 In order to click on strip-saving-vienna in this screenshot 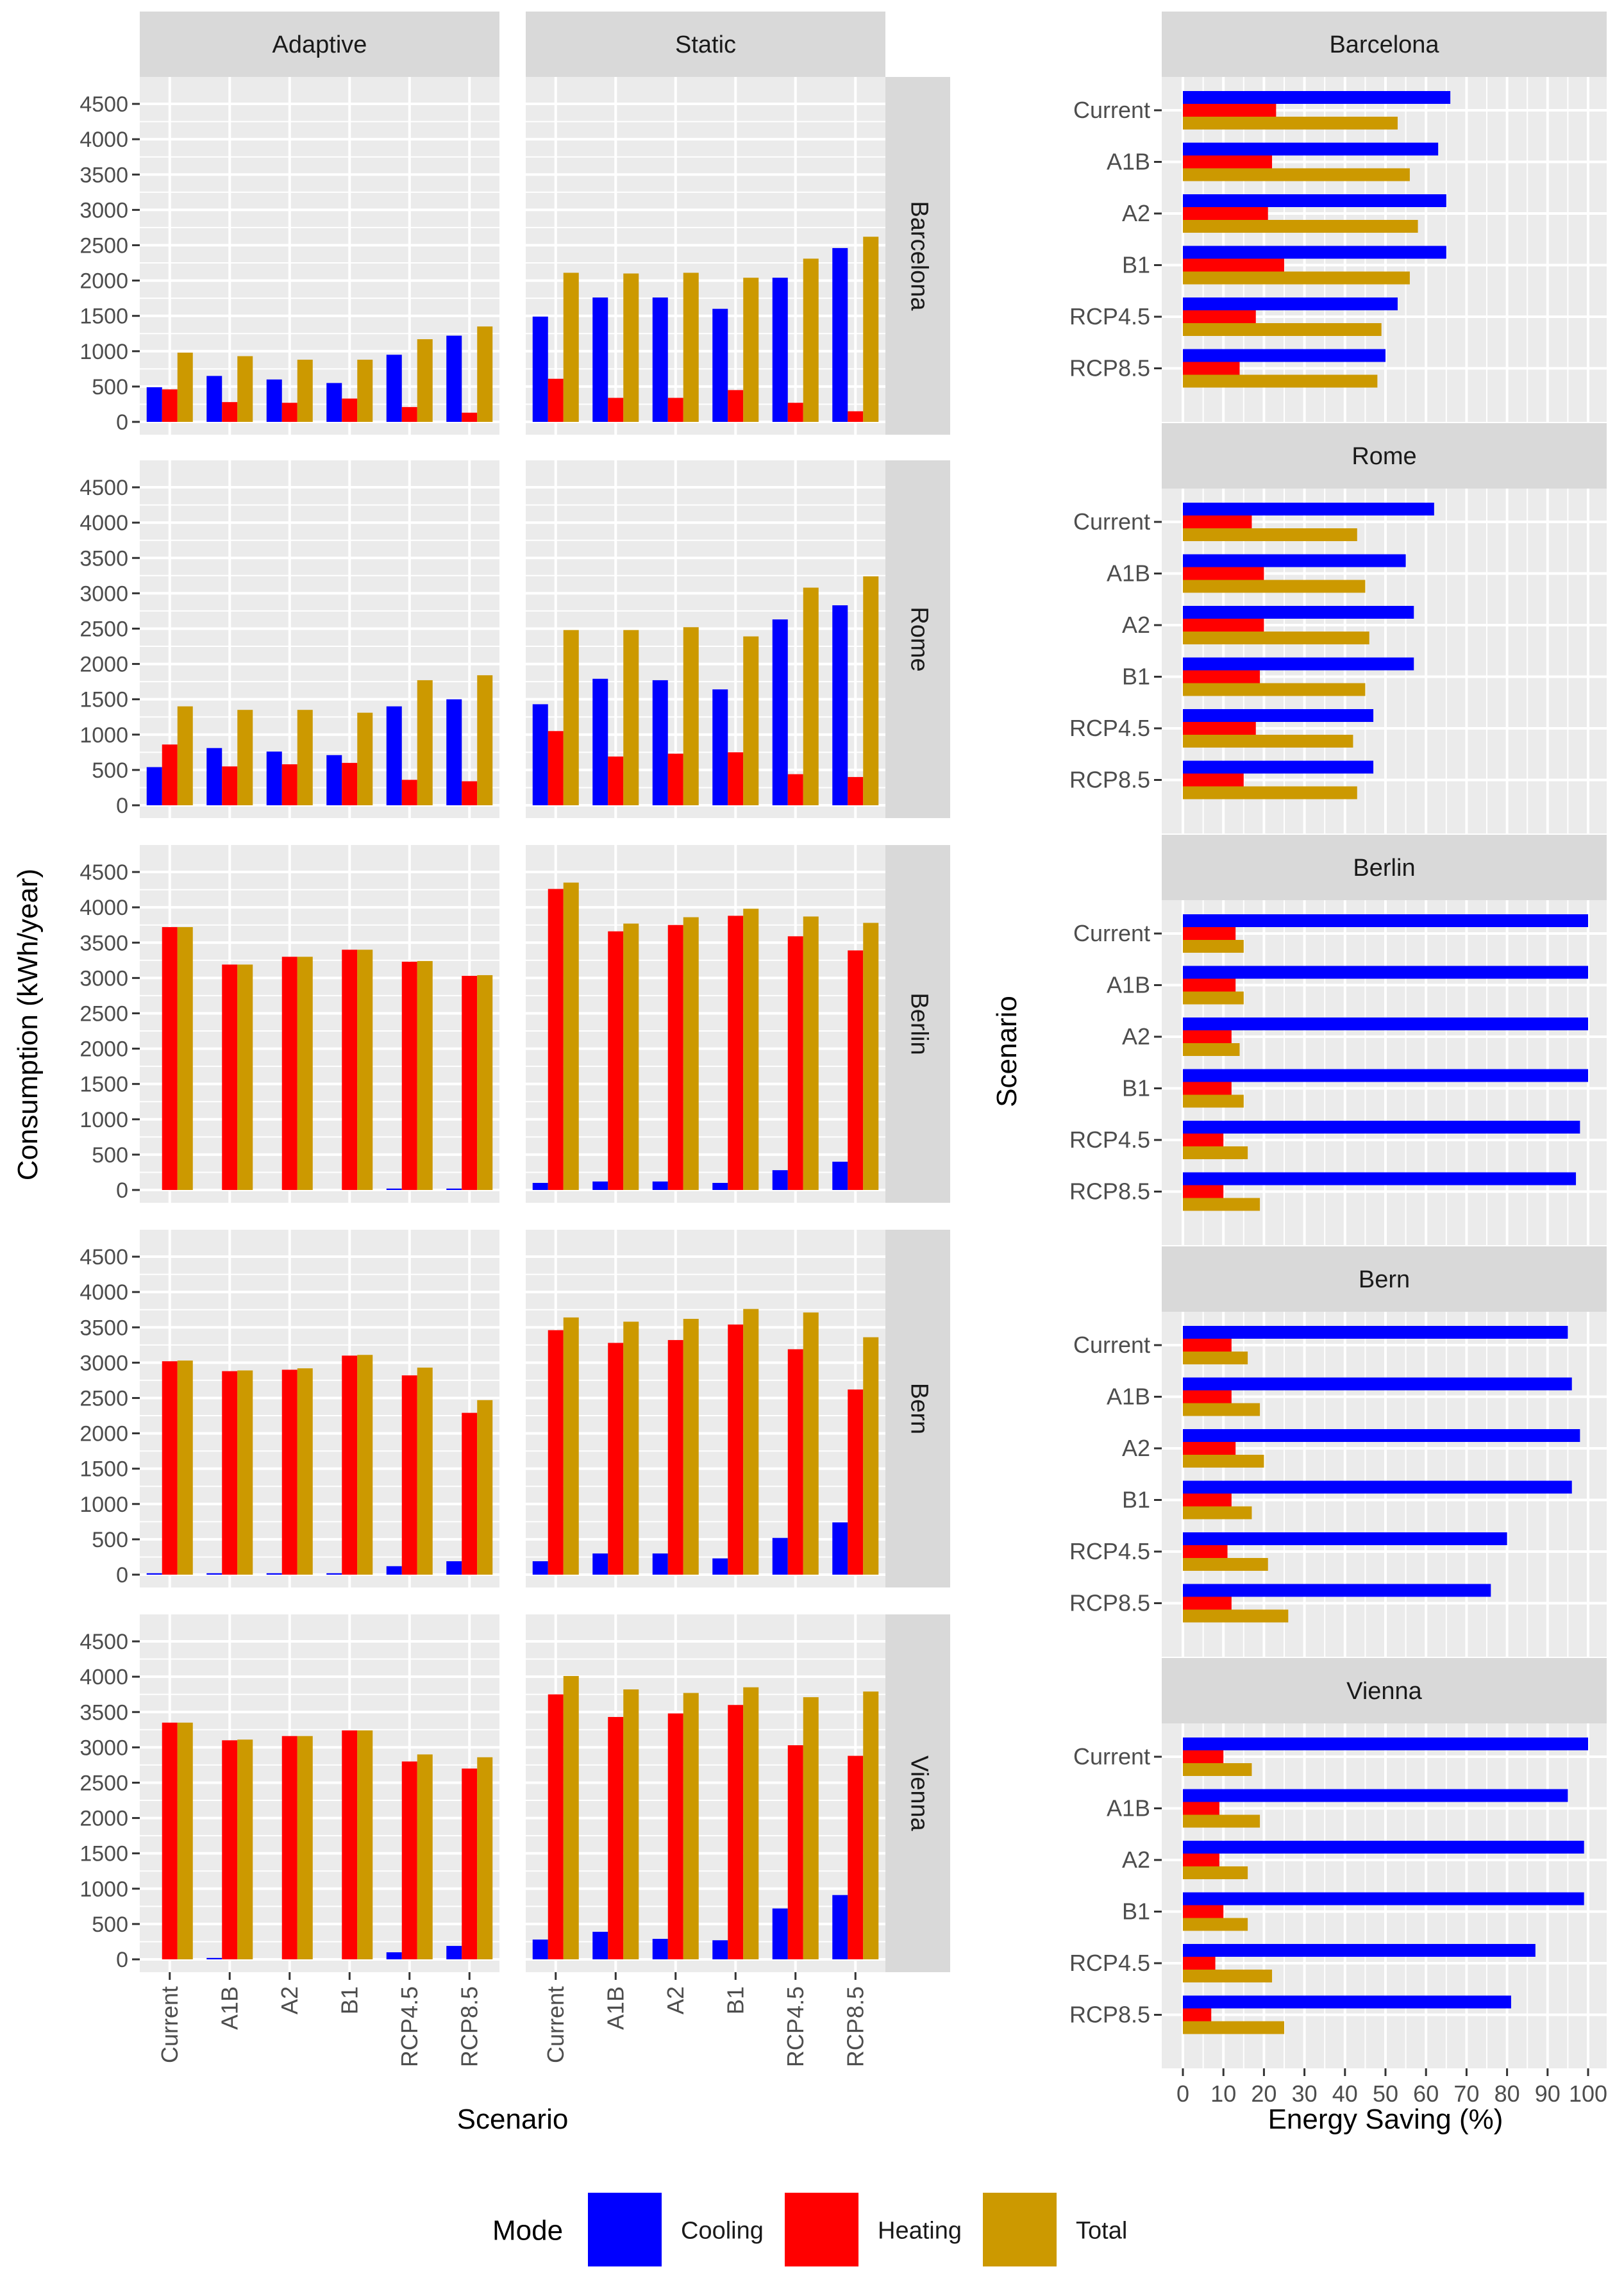, I will do `click(1385, 1690)`.